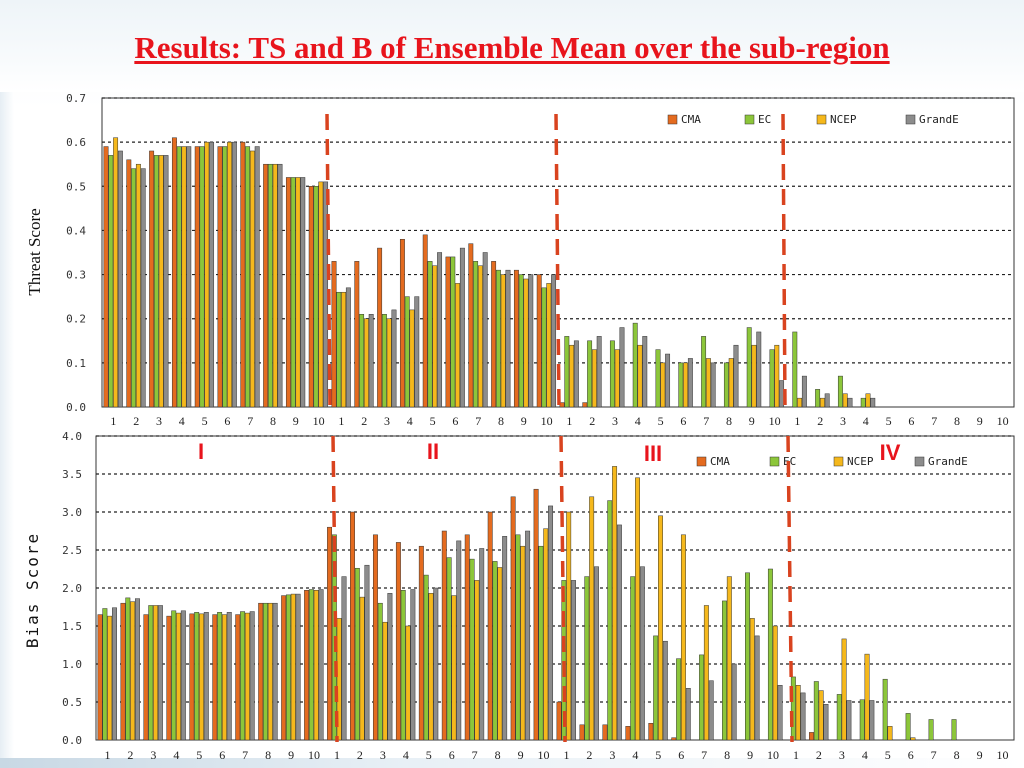  What do you see at coordinates (691, 119) in the screenshot?
I see `legend-label-cma: CMA` at bounding box center [691, 119].